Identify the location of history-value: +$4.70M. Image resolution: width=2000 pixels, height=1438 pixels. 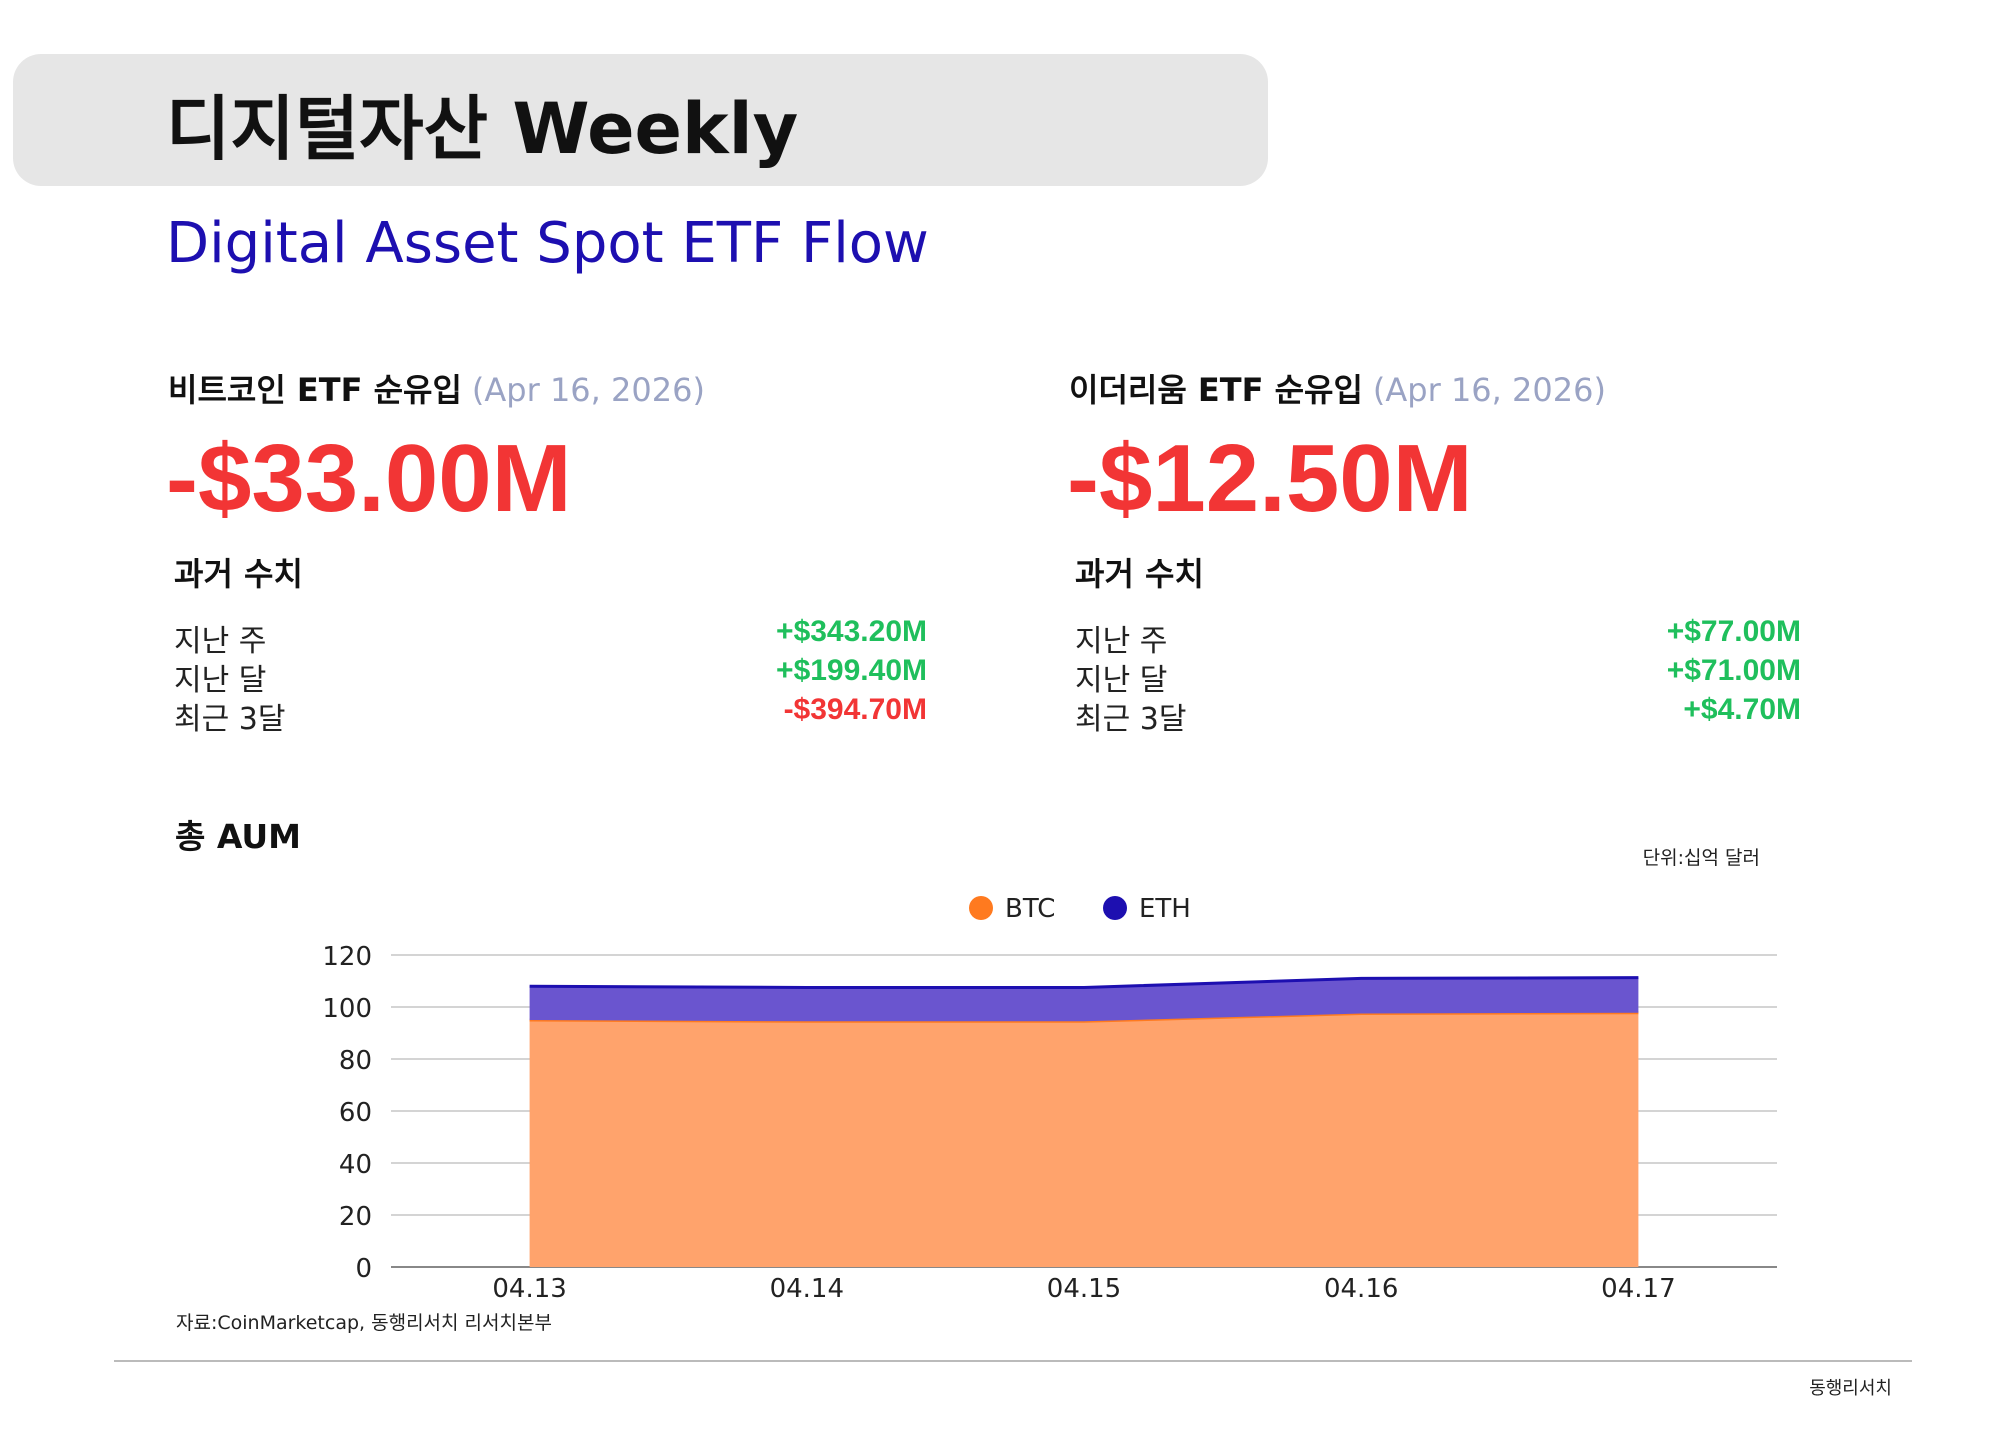
(1742, 709).